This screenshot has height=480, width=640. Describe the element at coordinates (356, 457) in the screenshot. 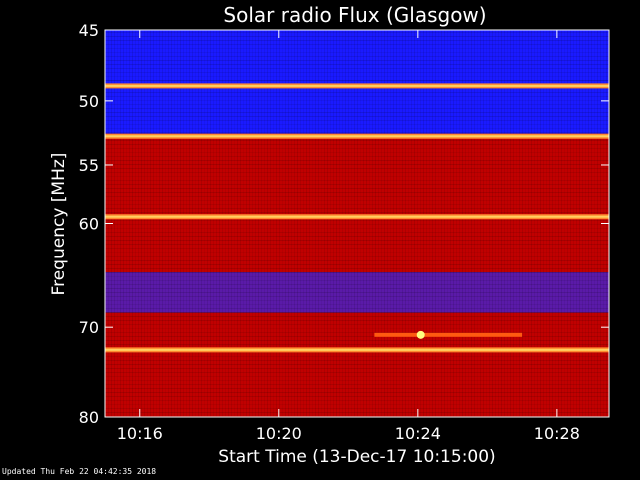

I see `x-axis-label: Start Time (13-Dec-17 10:15:00)` at that location.